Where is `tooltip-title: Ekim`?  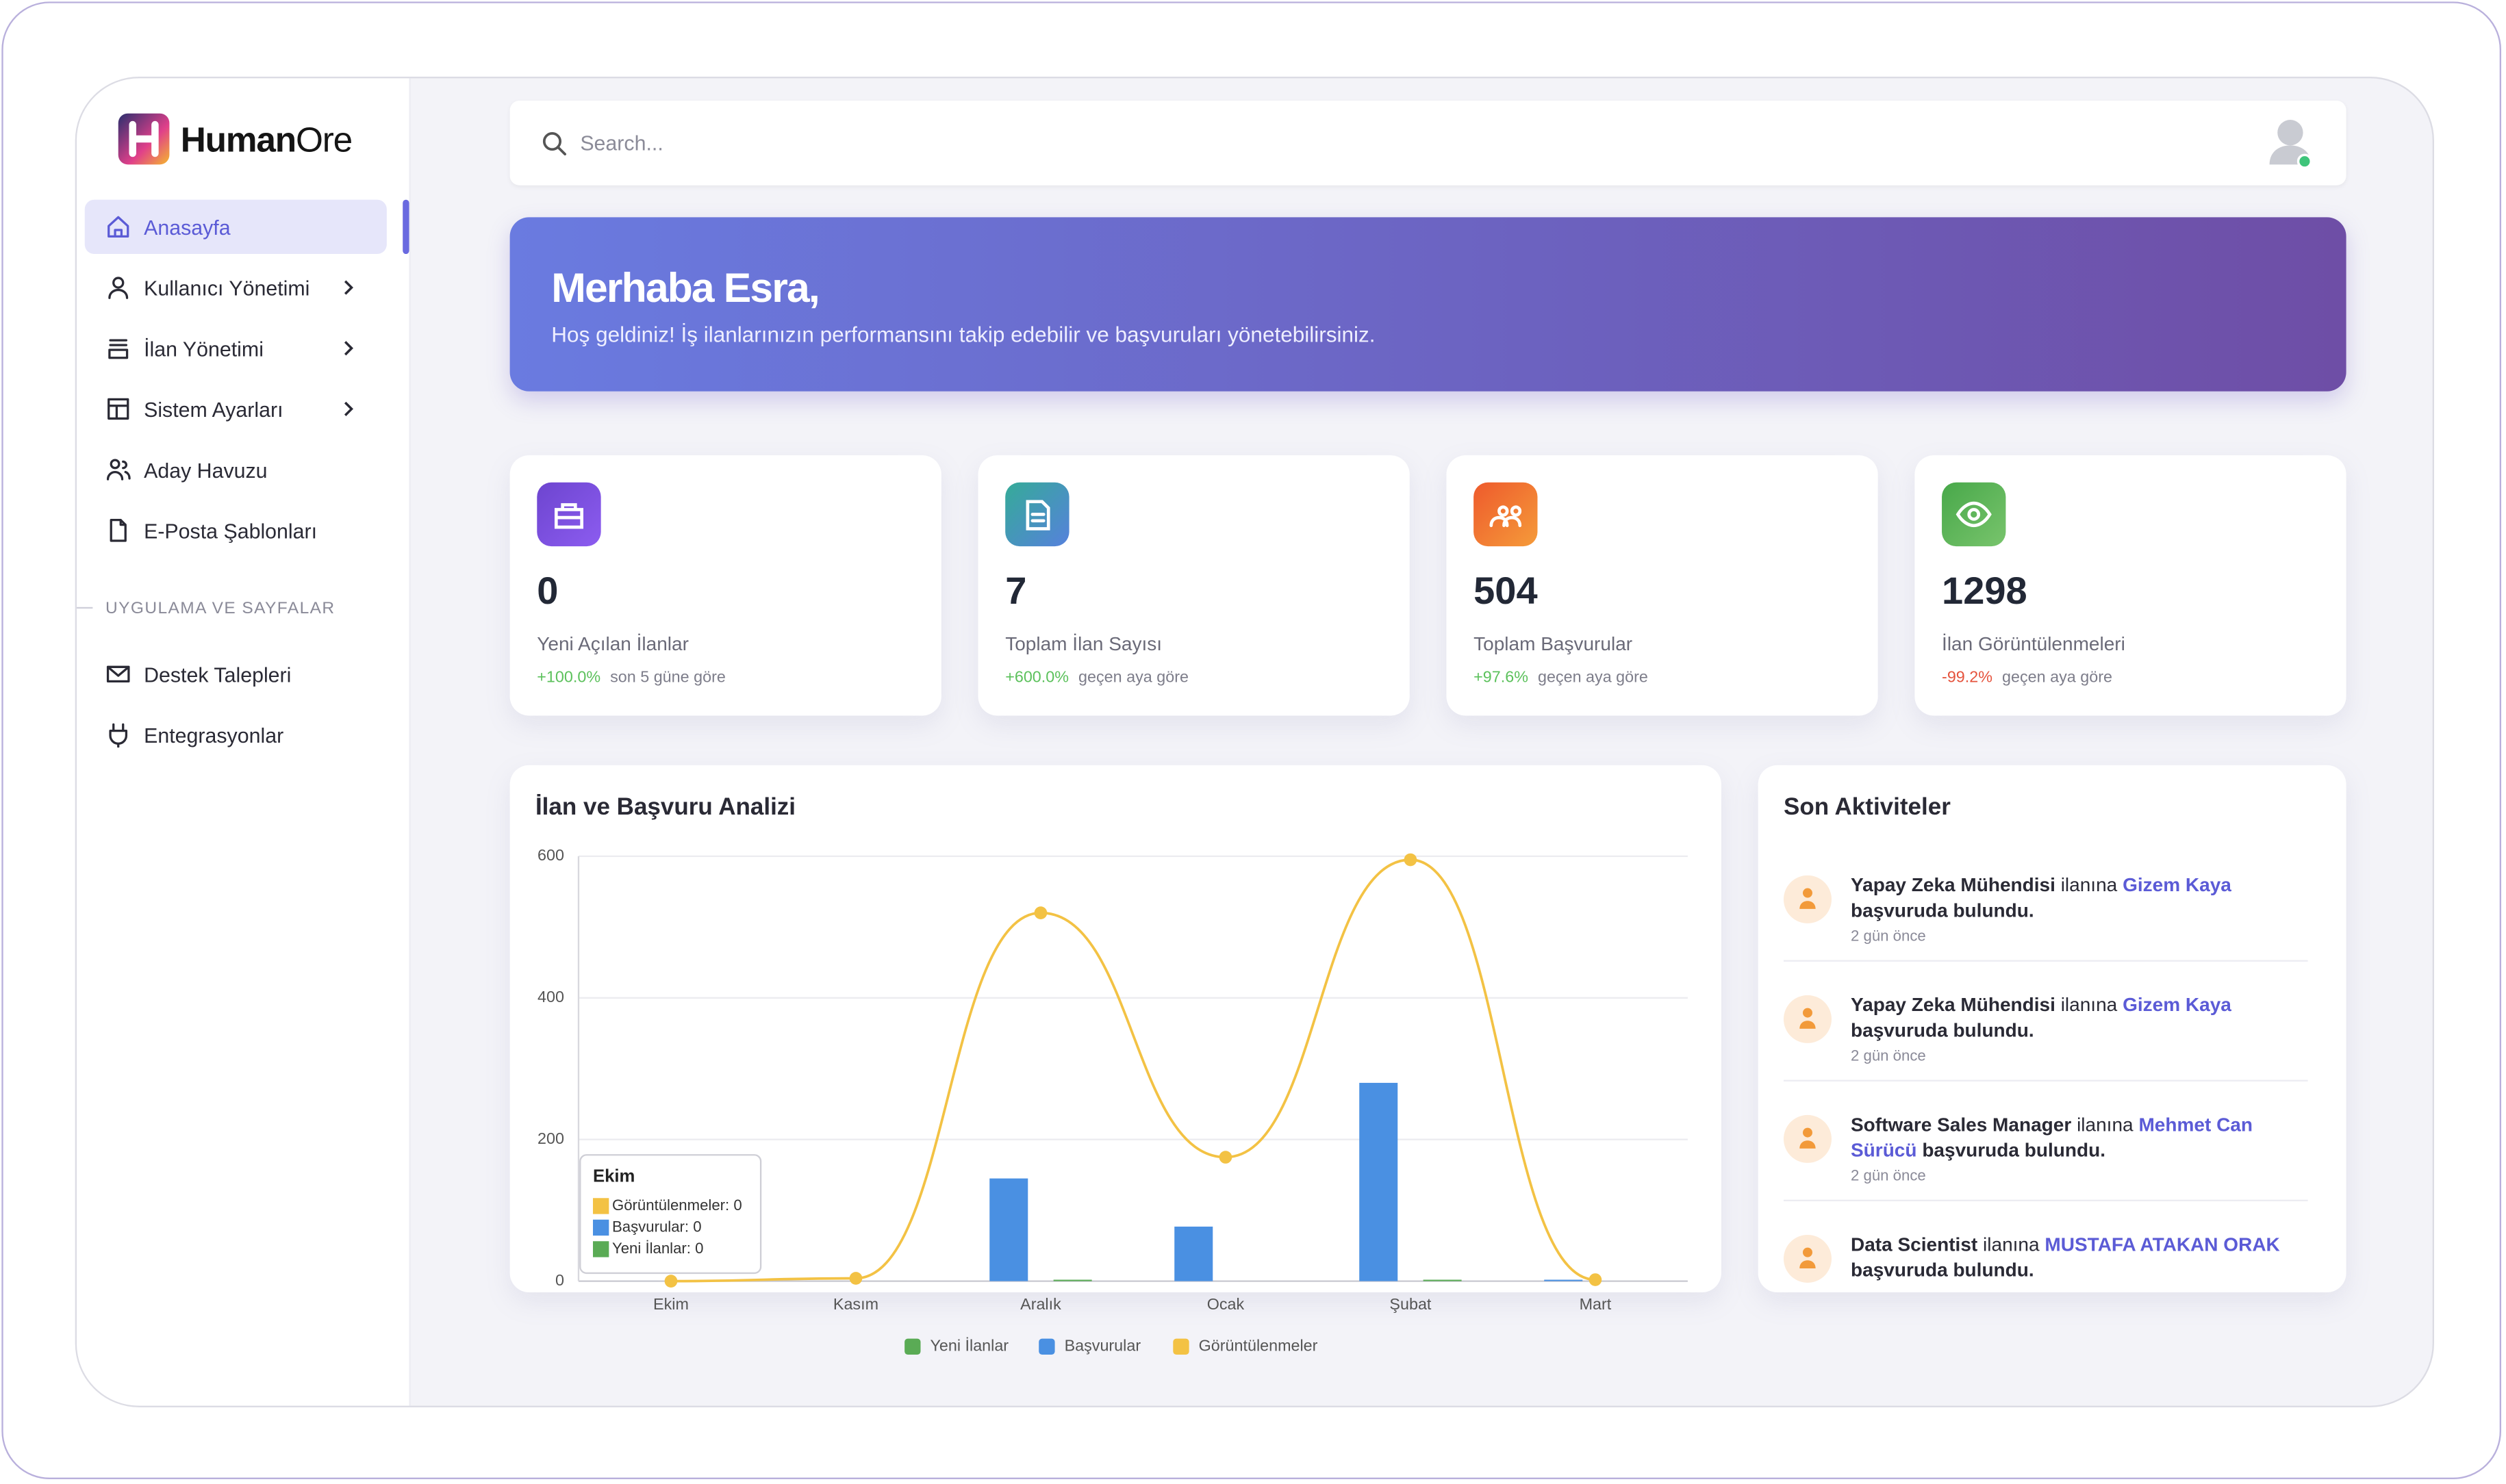 tooltip-title: Ekim is located at coordinates (614, 1176).